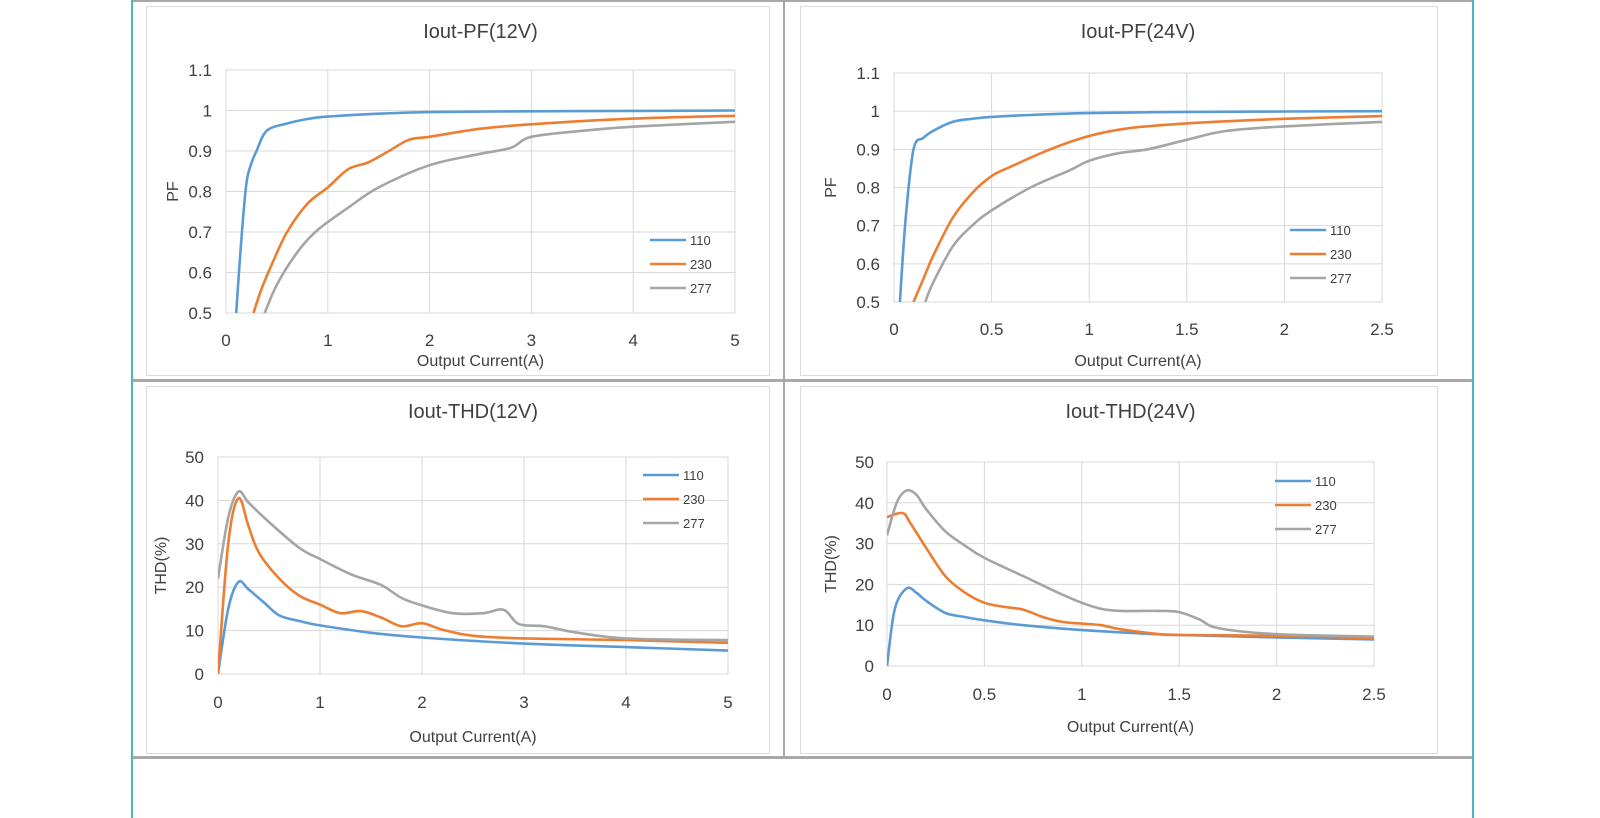 The image size is (1600, 818). Describe the element at coordinates (802, 1) in the screenshot. I see `top-divider` at that location.